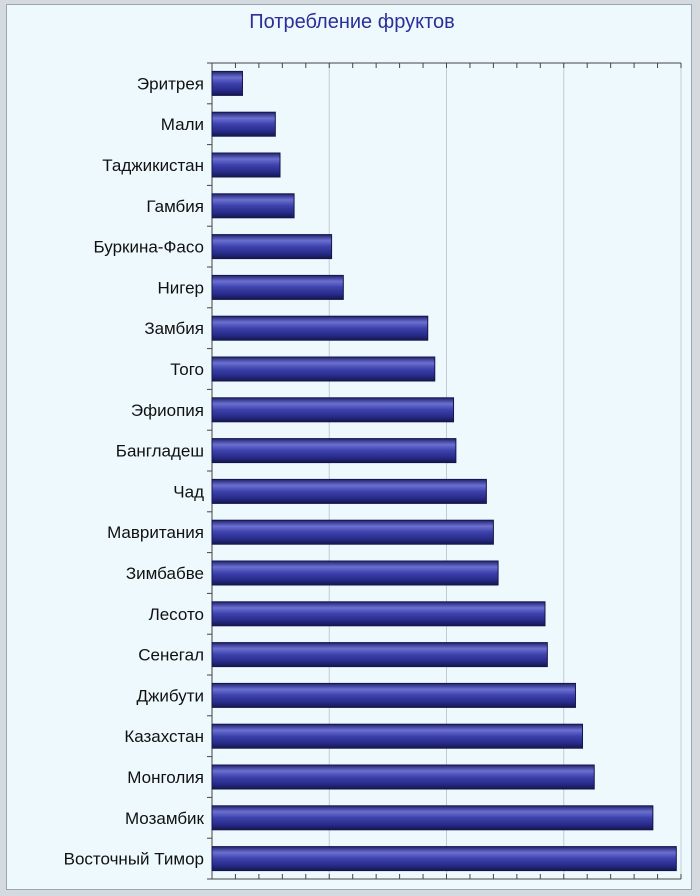  I want to click on category-label: Восточный Тимор, so click(134, 859).